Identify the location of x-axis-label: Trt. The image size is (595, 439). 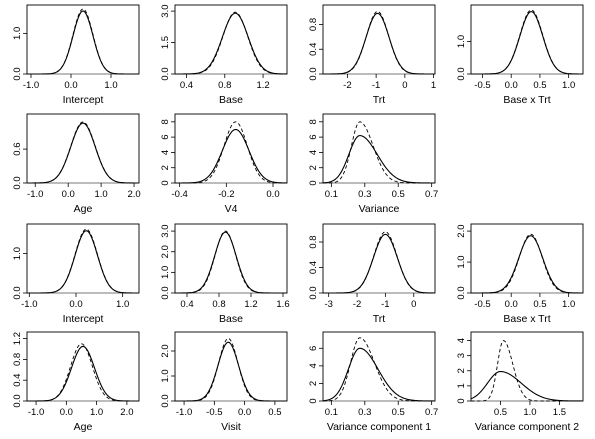
(379, 319).